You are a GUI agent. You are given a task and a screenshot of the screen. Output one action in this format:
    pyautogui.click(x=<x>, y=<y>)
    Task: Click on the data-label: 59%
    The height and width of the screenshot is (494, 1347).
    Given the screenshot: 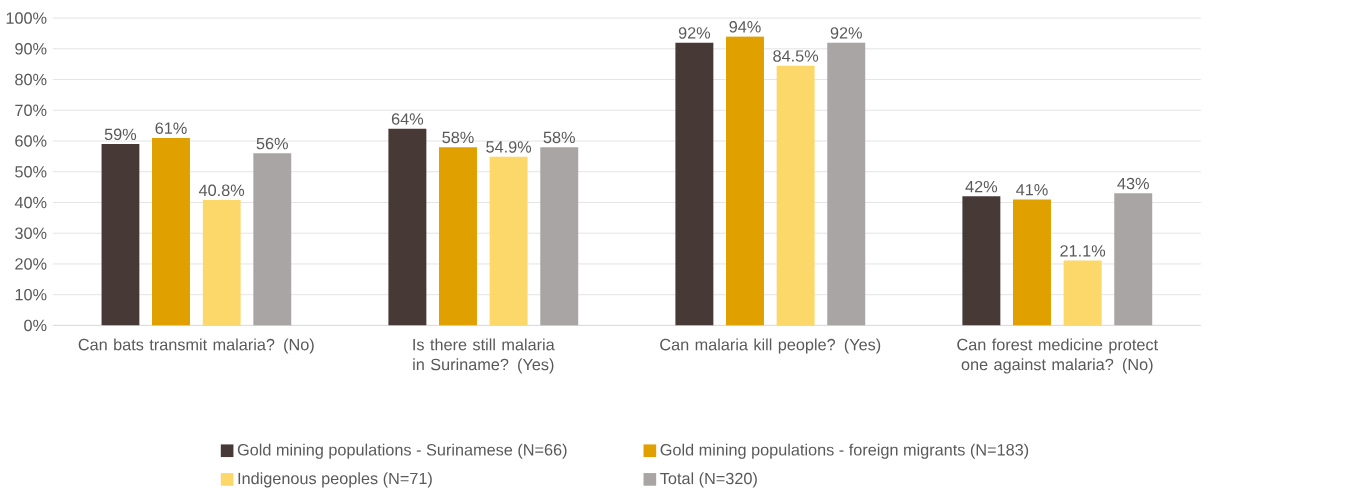 What is the action you would take?
    pyautogui.click(x=120, y=134)
    